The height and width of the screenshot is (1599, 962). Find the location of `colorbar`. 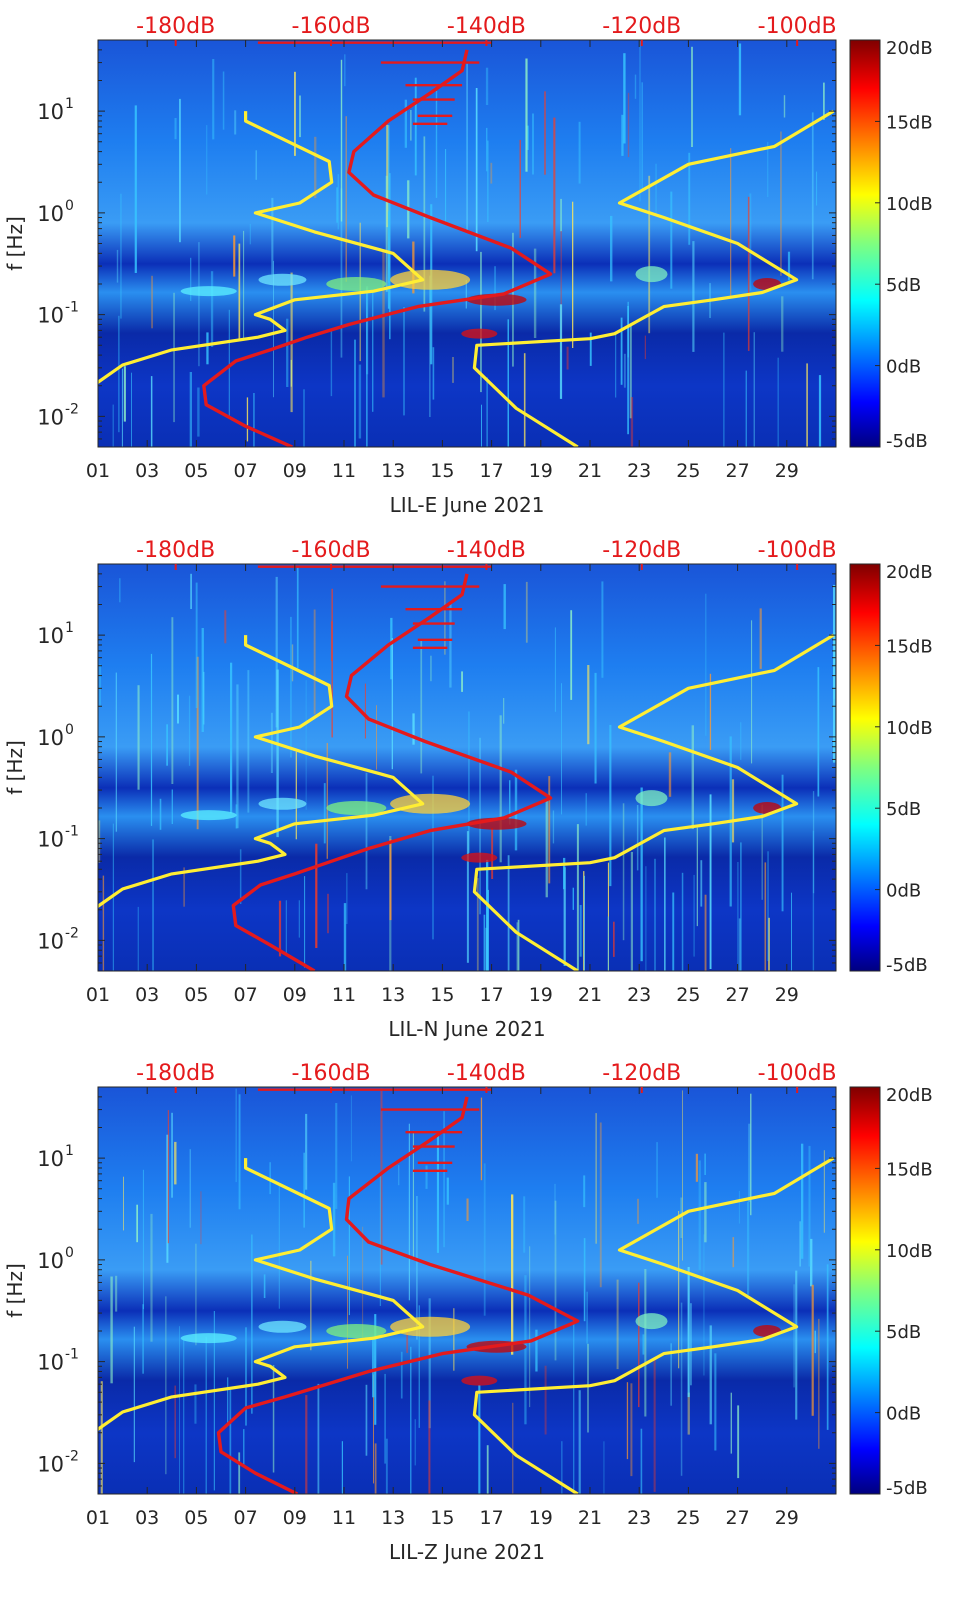

colorbar is located at coordinates (865, 767).